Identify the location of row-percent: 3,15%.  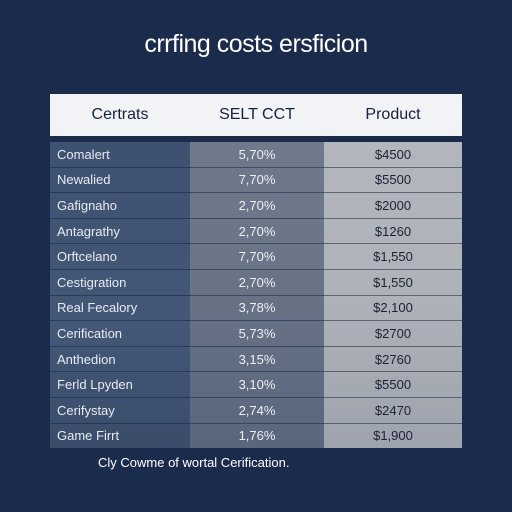
(257, 359).